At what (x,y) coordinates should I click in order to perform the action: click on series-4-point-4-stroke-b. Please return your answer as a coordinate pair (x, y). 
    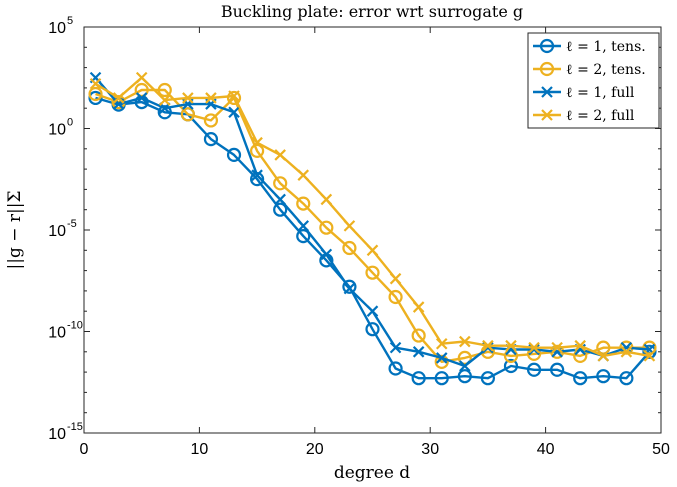
    Looking at the image, I should click on (165, 100).